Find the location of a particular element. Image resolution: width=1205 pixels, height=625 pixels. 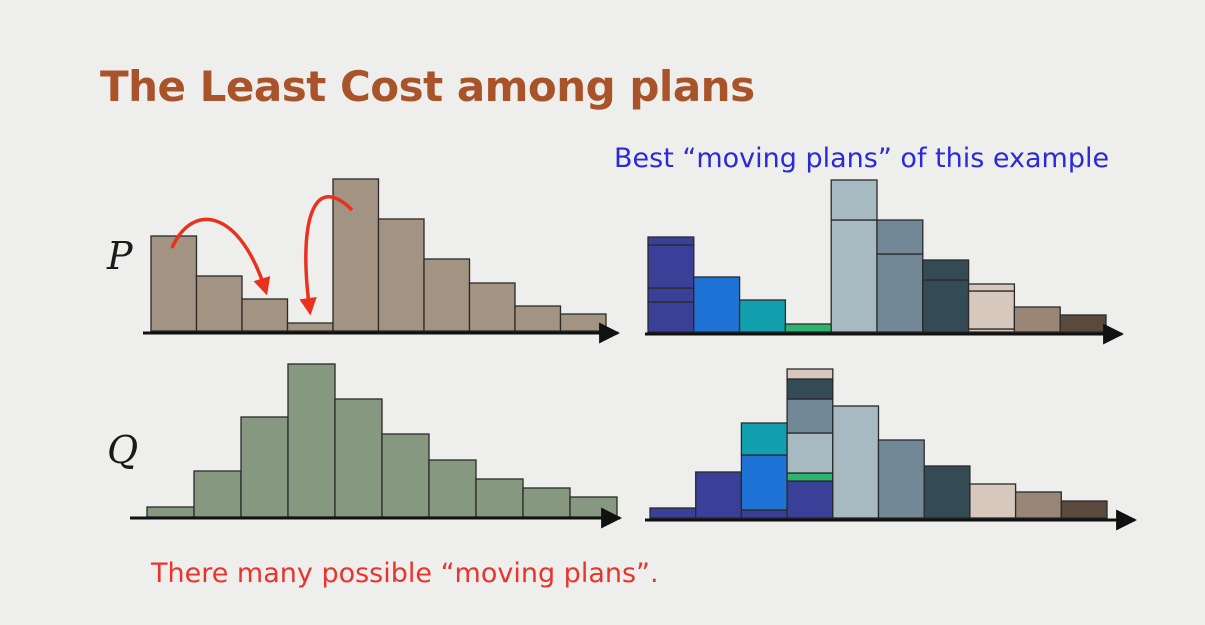

moving-plans-note: There many possible “moving plans”. is located at coordinates (405, 573).